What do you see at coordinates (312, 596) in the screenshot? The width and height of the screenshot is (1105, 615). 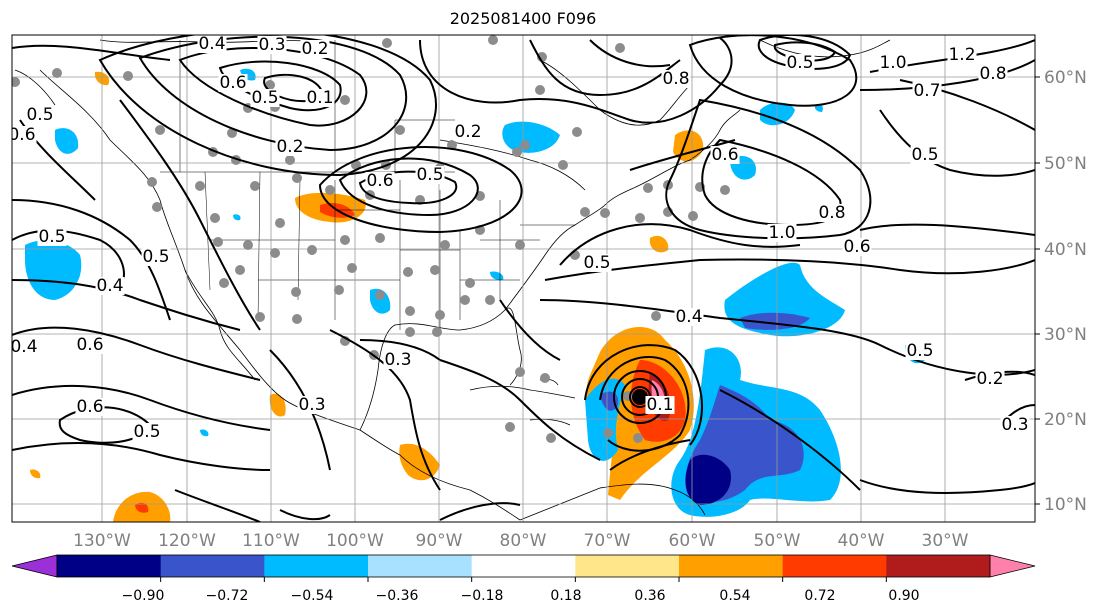 I see `colorbar-tick-label: −0.54` at bounding box center [312, 596].